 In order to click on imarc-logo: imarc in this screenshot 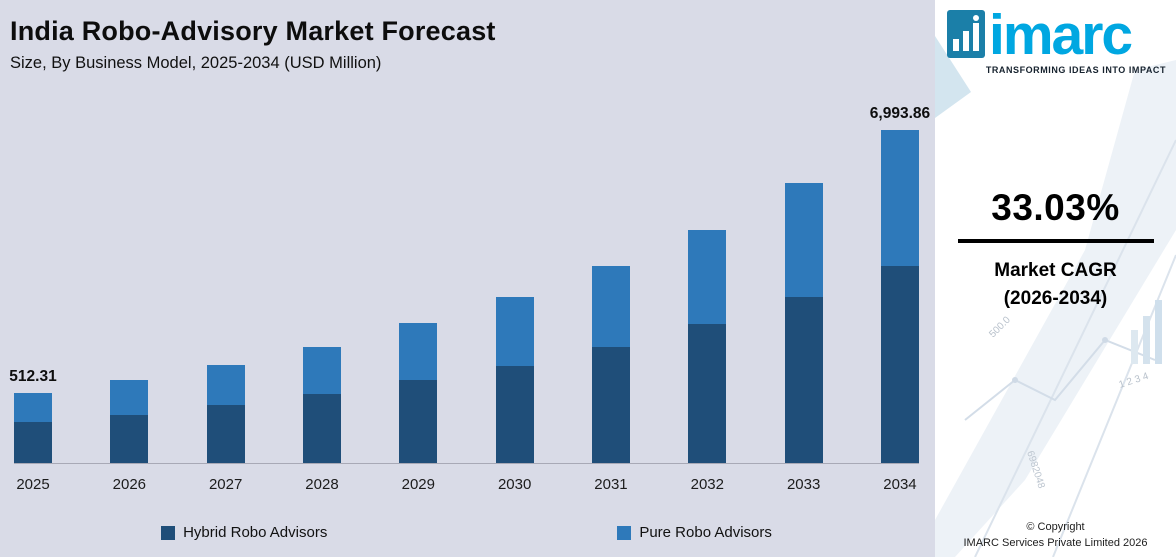, I will do `click(1055, 33)`.